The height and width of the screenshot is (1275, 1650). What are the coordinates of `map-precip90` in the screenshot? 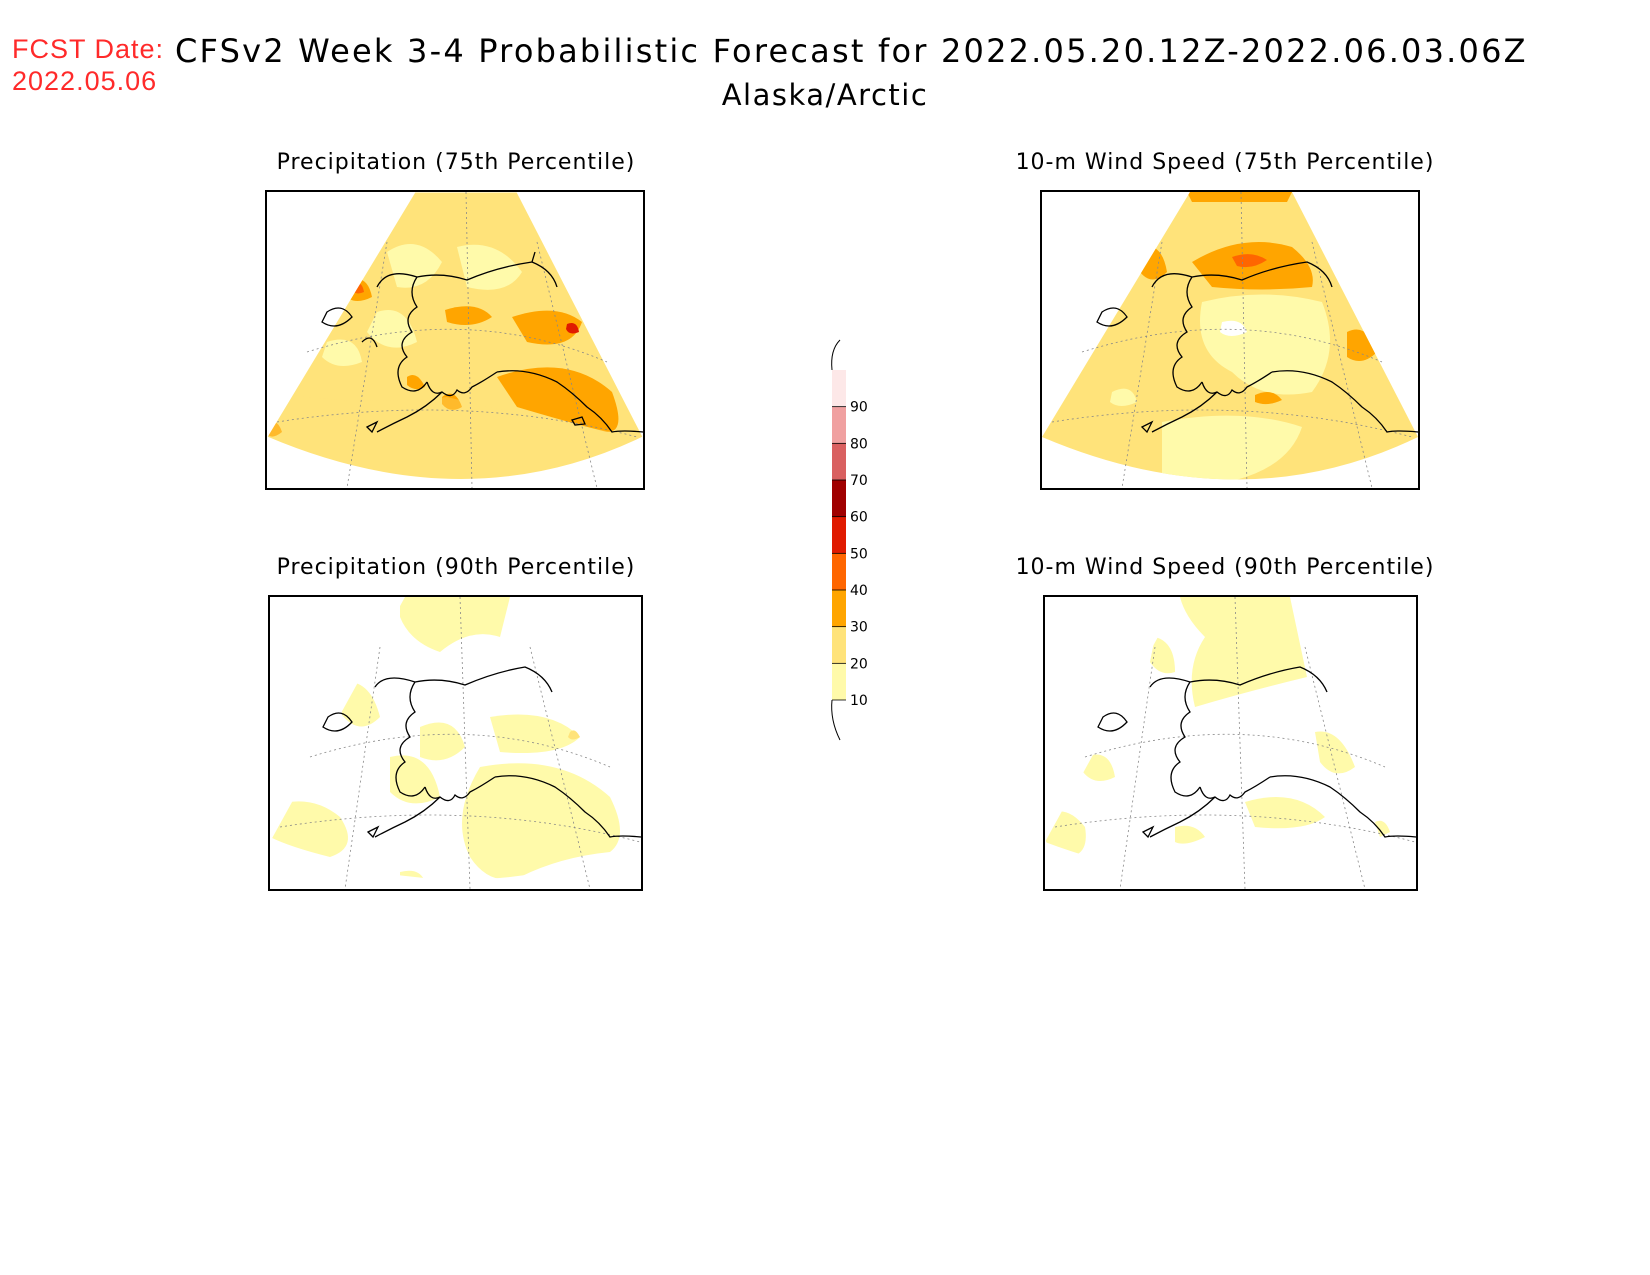 It's located at (455, 743).